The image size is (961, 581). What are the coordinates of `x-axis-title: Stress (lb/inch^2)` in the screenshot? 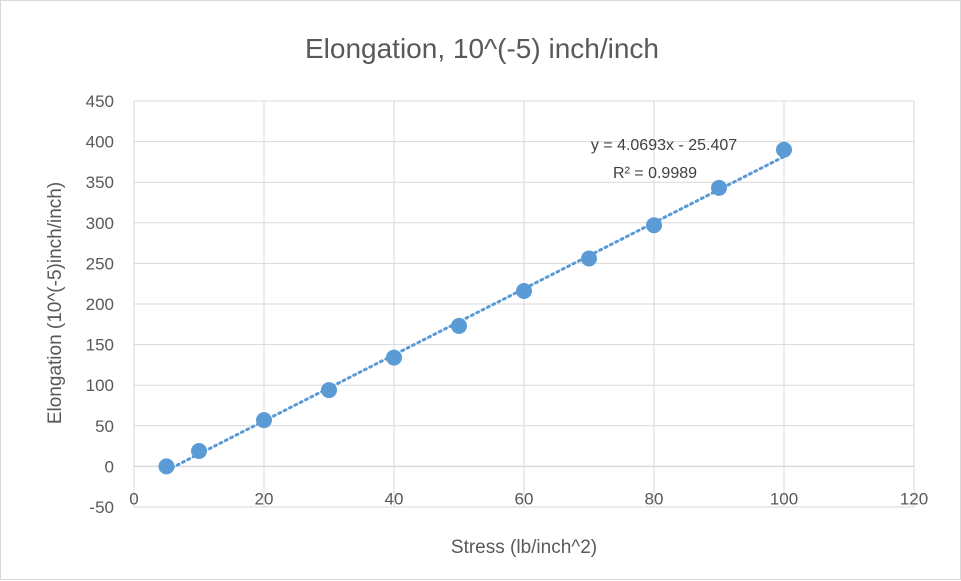 It's located at (524, 547).